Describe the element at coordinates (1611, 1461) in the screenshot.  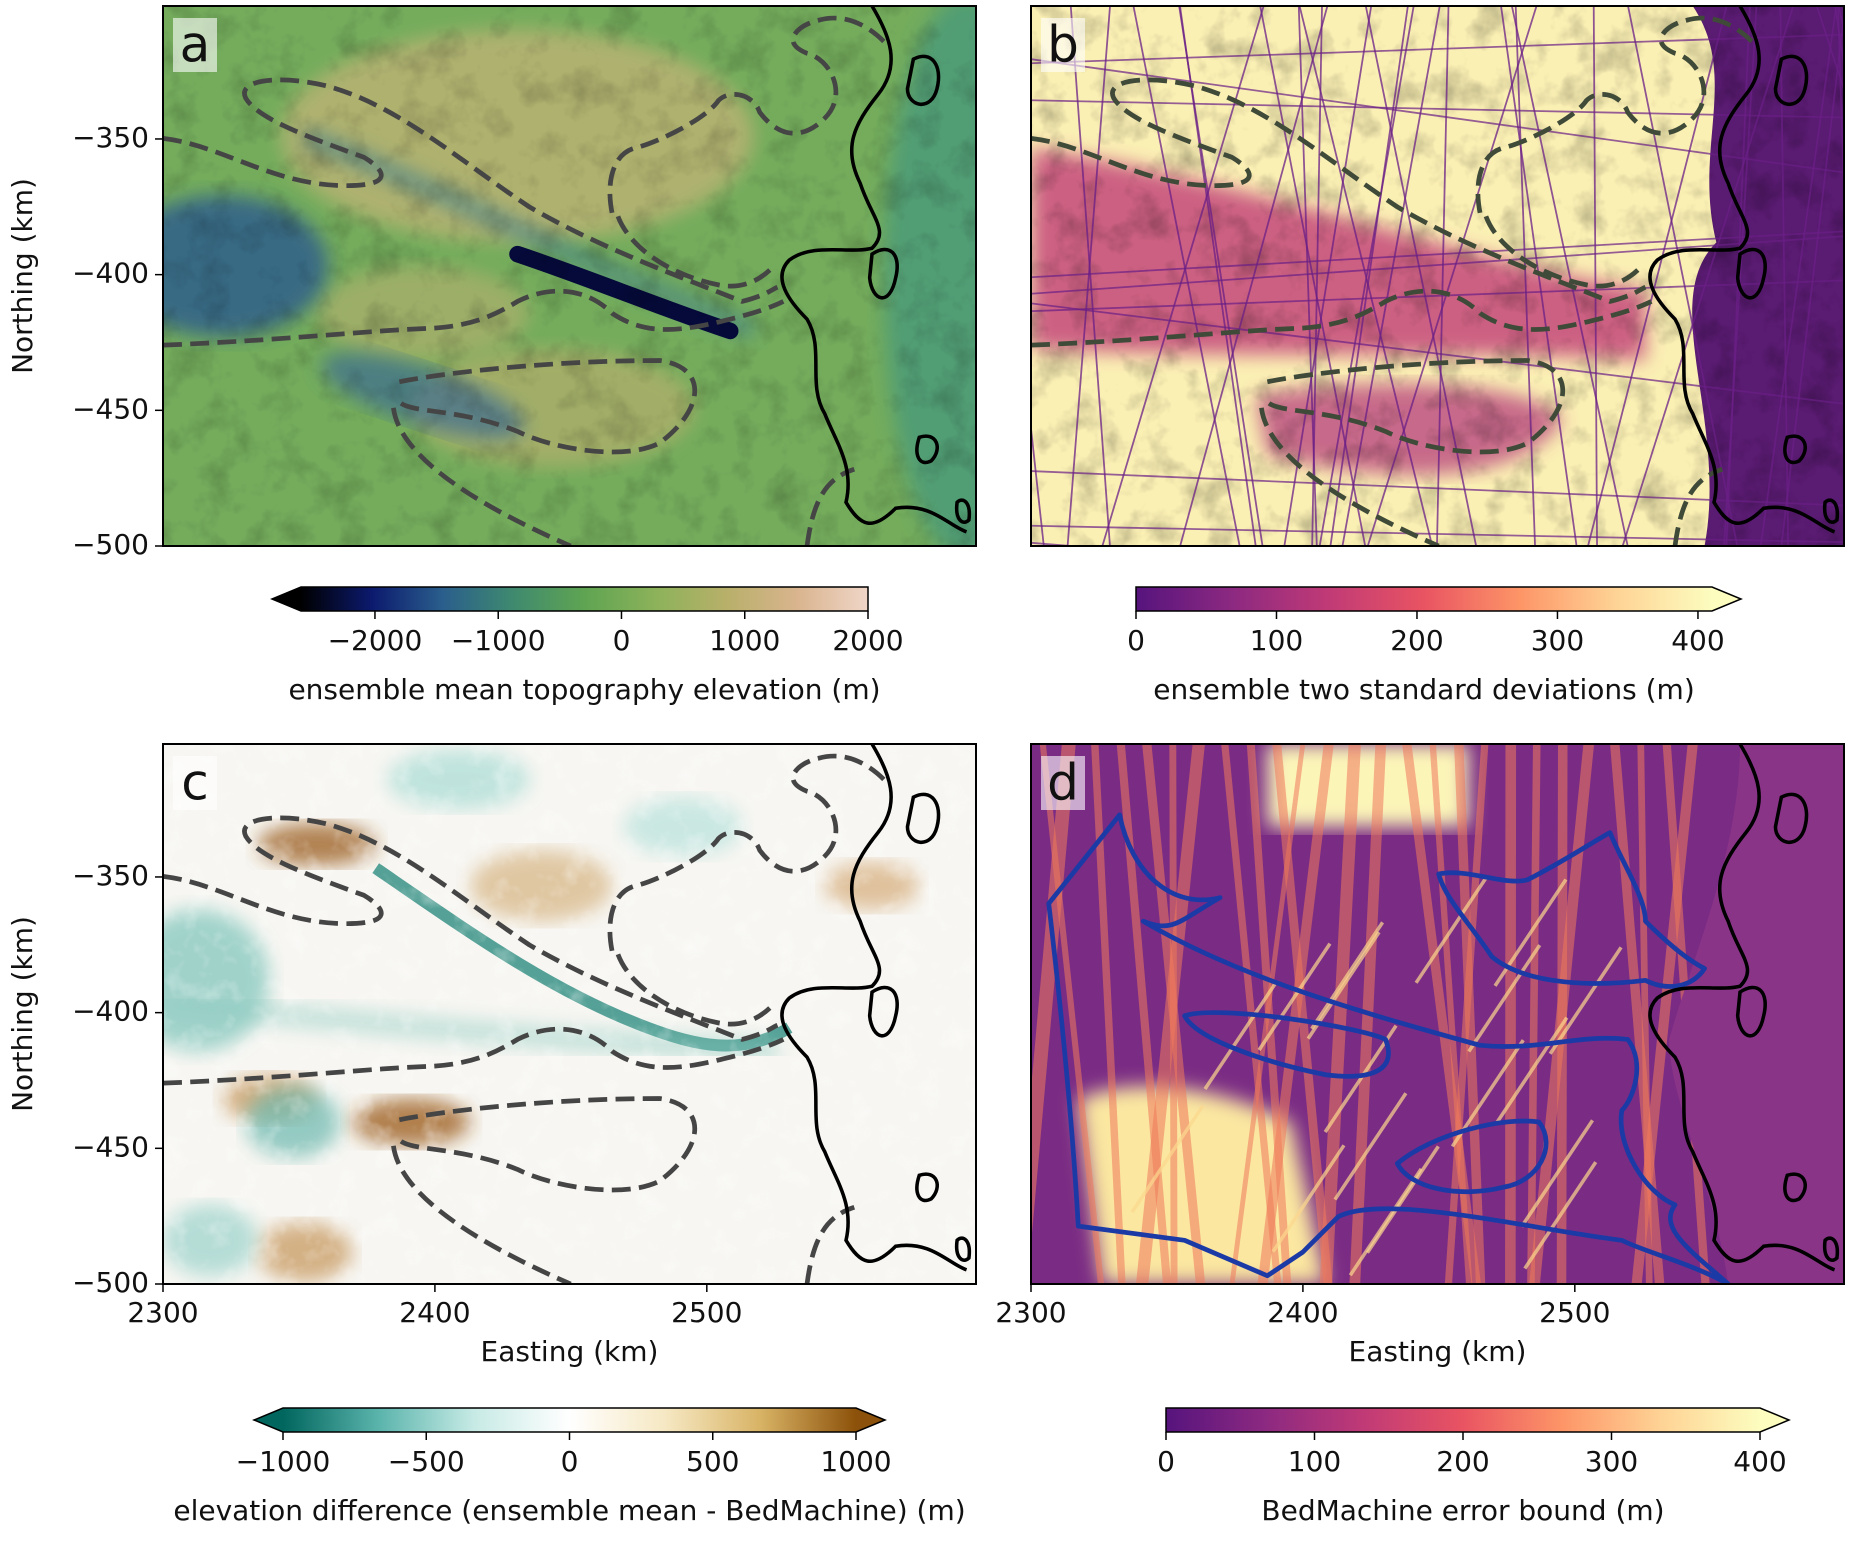
I see `colorbar-tick-label: 300` at that location.